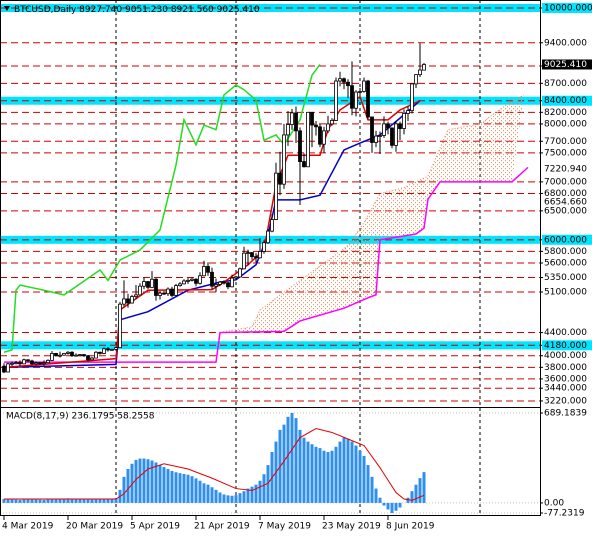 The image size is (592, 536). What do you see at coordinates (565, 333) in the screenshot?
I see `y-tick-label: 4400.000` at bounding box center [565, 333].